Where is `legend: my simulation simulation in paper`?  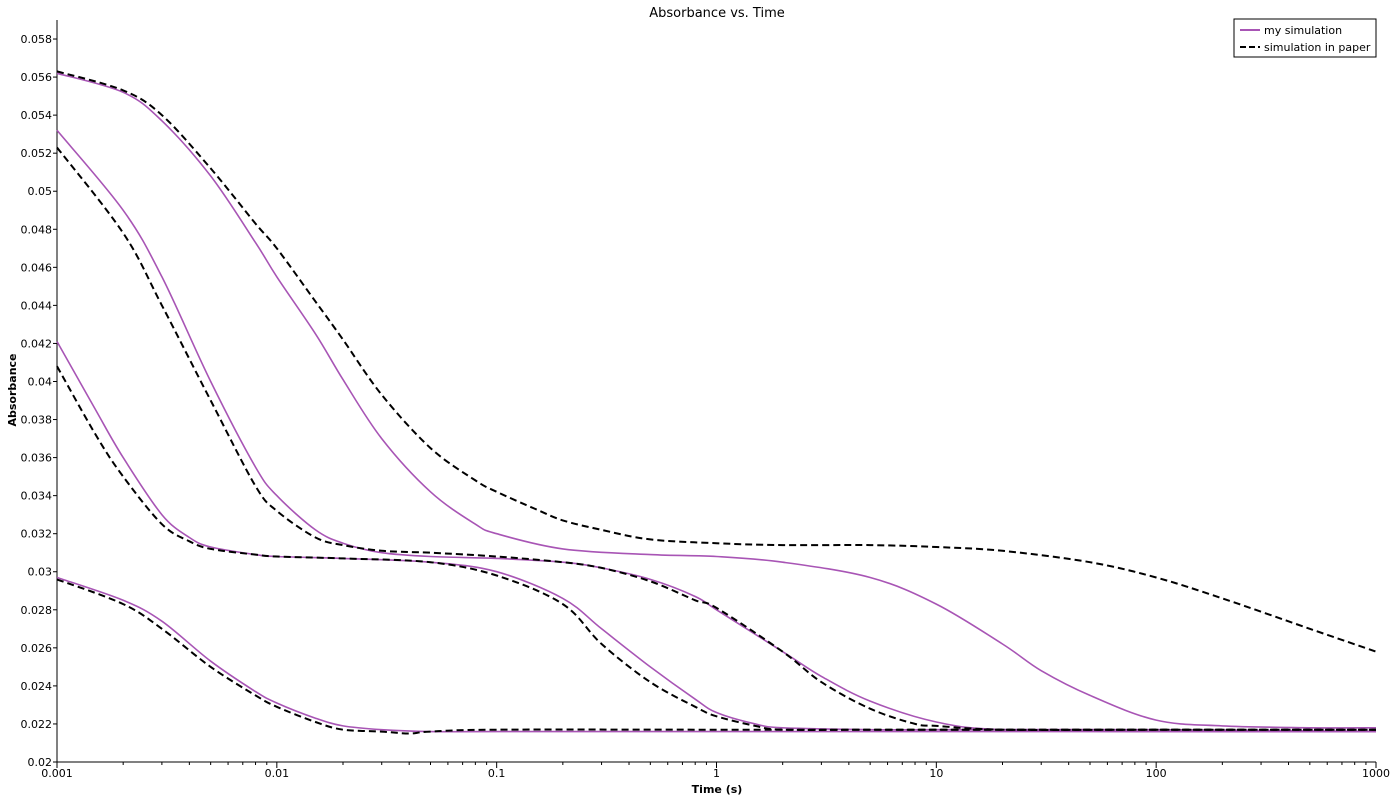 legend: my simulation simulation in paper is located at coordinates (1305, 38).